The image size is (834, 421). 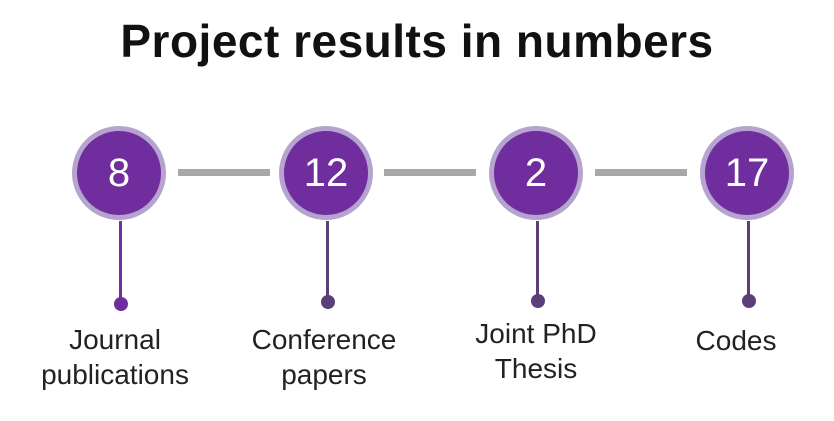 I want to click on stat-value: 2, so click(x=536, y=172).